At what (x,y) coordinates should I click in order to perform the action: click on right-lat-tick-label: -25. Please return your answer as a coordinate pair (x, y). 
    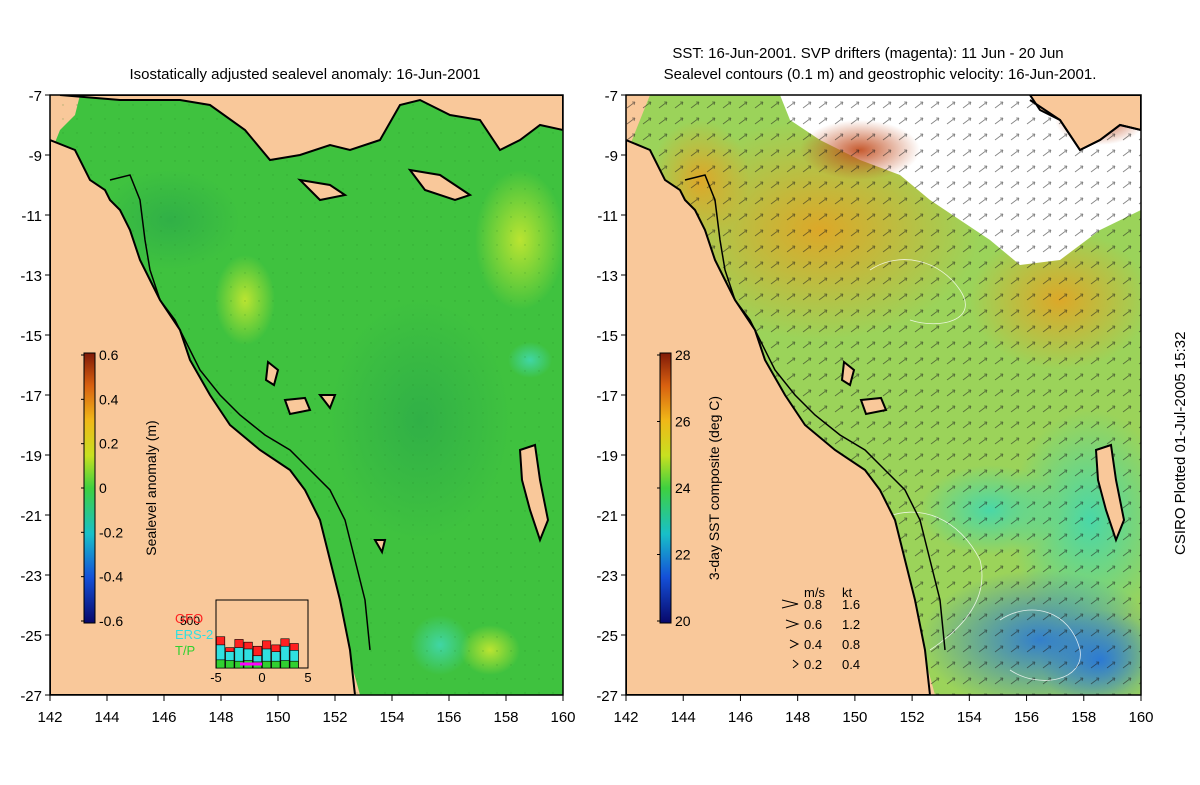
    Looking at the image, I should click on (607, 636).